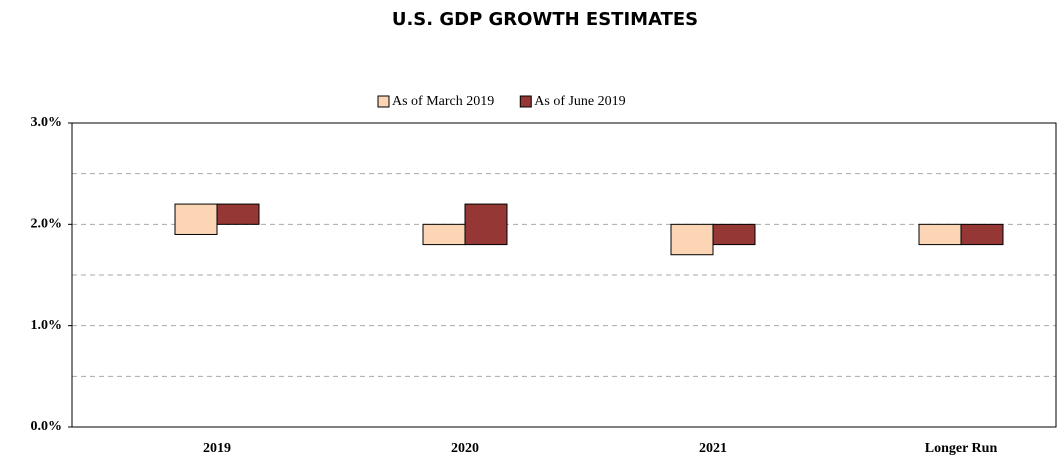 The width and height of the screenshot is (1057, 458). I want to click on legend-label: As of June 2019, so click(579, 101).